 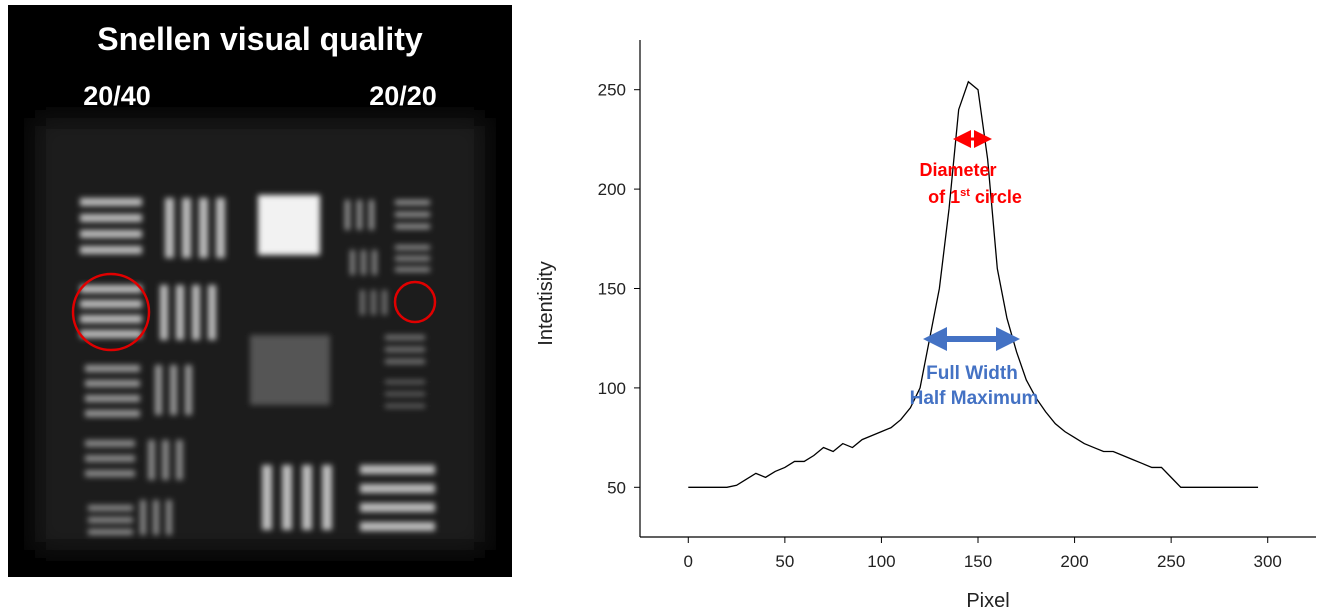 I want to click on image-title: Snellen visual quality, so click(x=260, y=39).